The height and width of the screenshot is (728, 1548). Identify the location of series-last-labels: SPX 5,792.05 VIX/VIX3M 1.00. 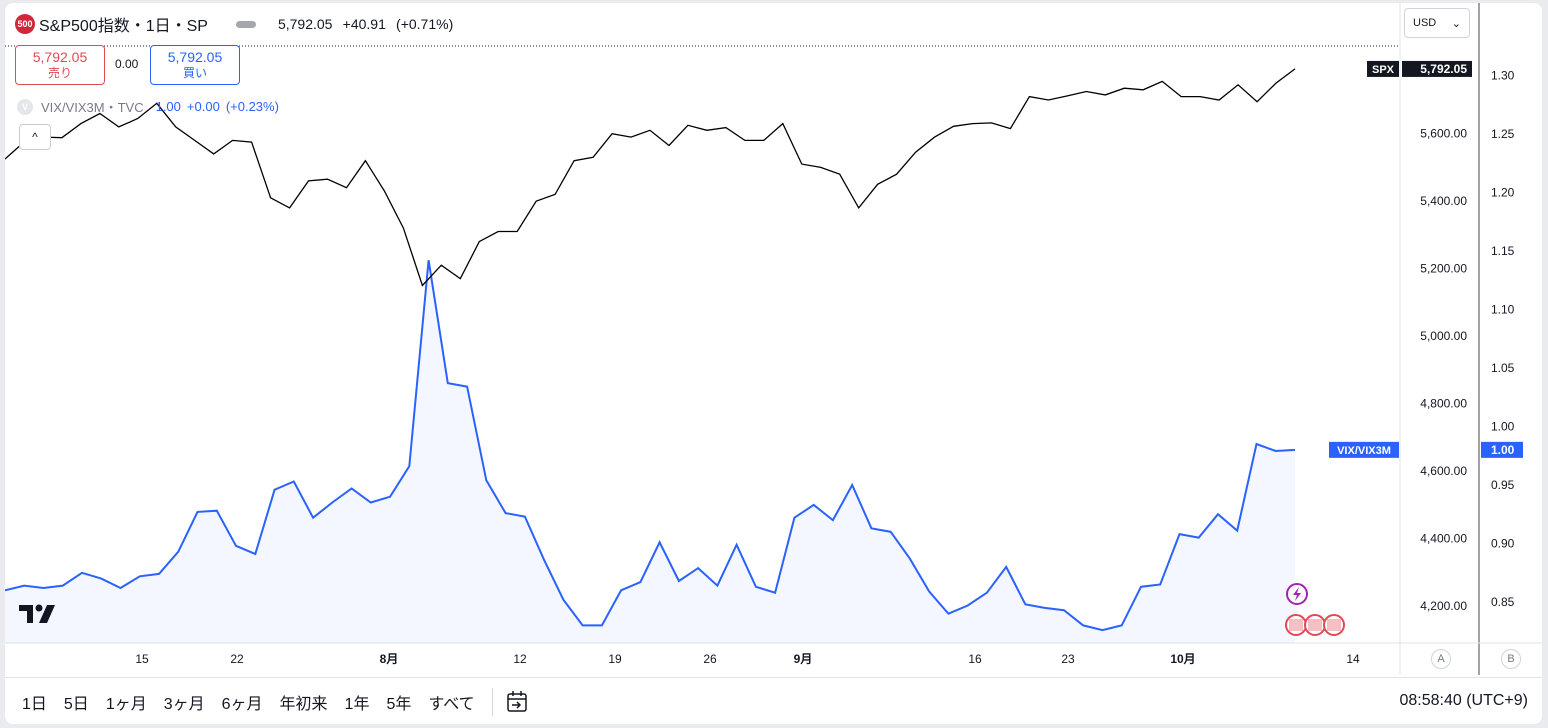
(1426, 259).